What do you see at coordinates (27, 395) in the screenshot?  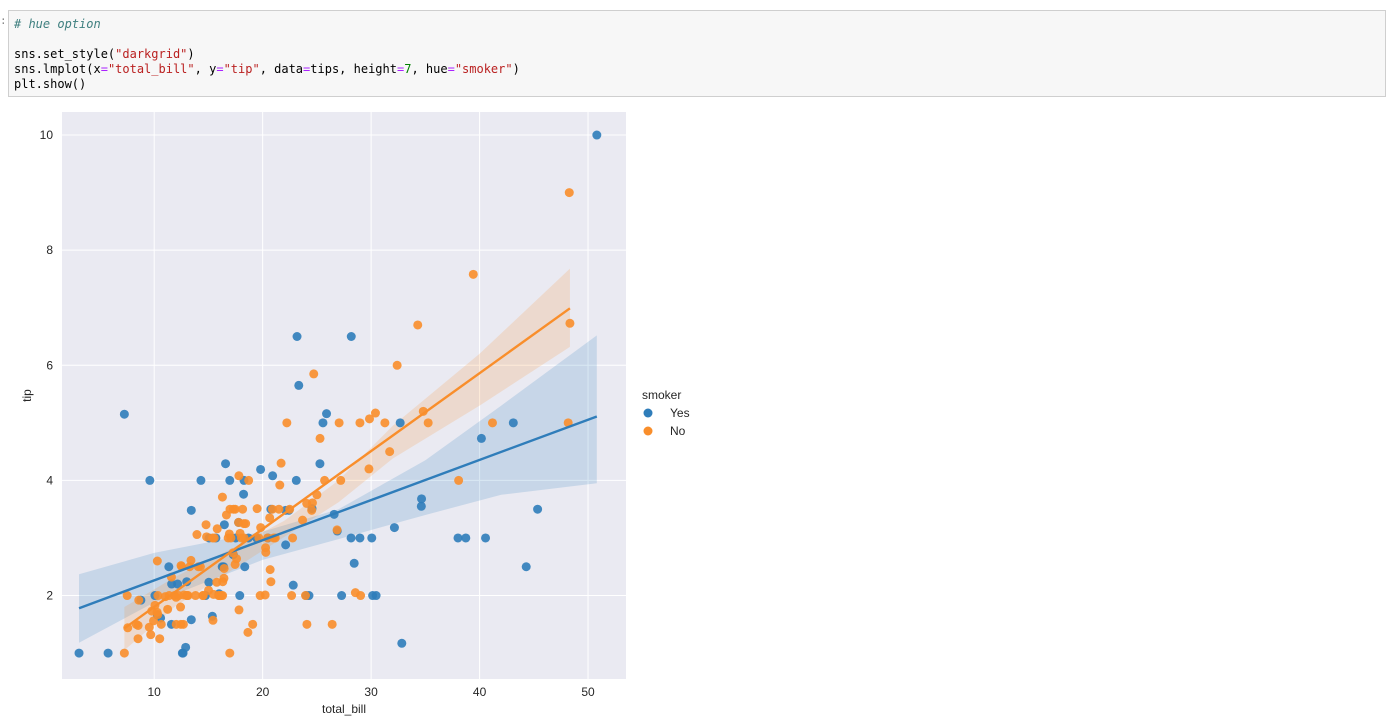 I see `y-axis-label: tip` at bounding box center [27, 395].